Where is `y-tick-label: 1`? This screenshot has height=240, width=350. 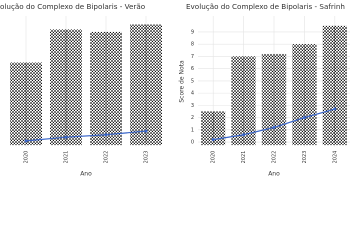 y-tick-label: 1 is located at coordinates (192, 130).